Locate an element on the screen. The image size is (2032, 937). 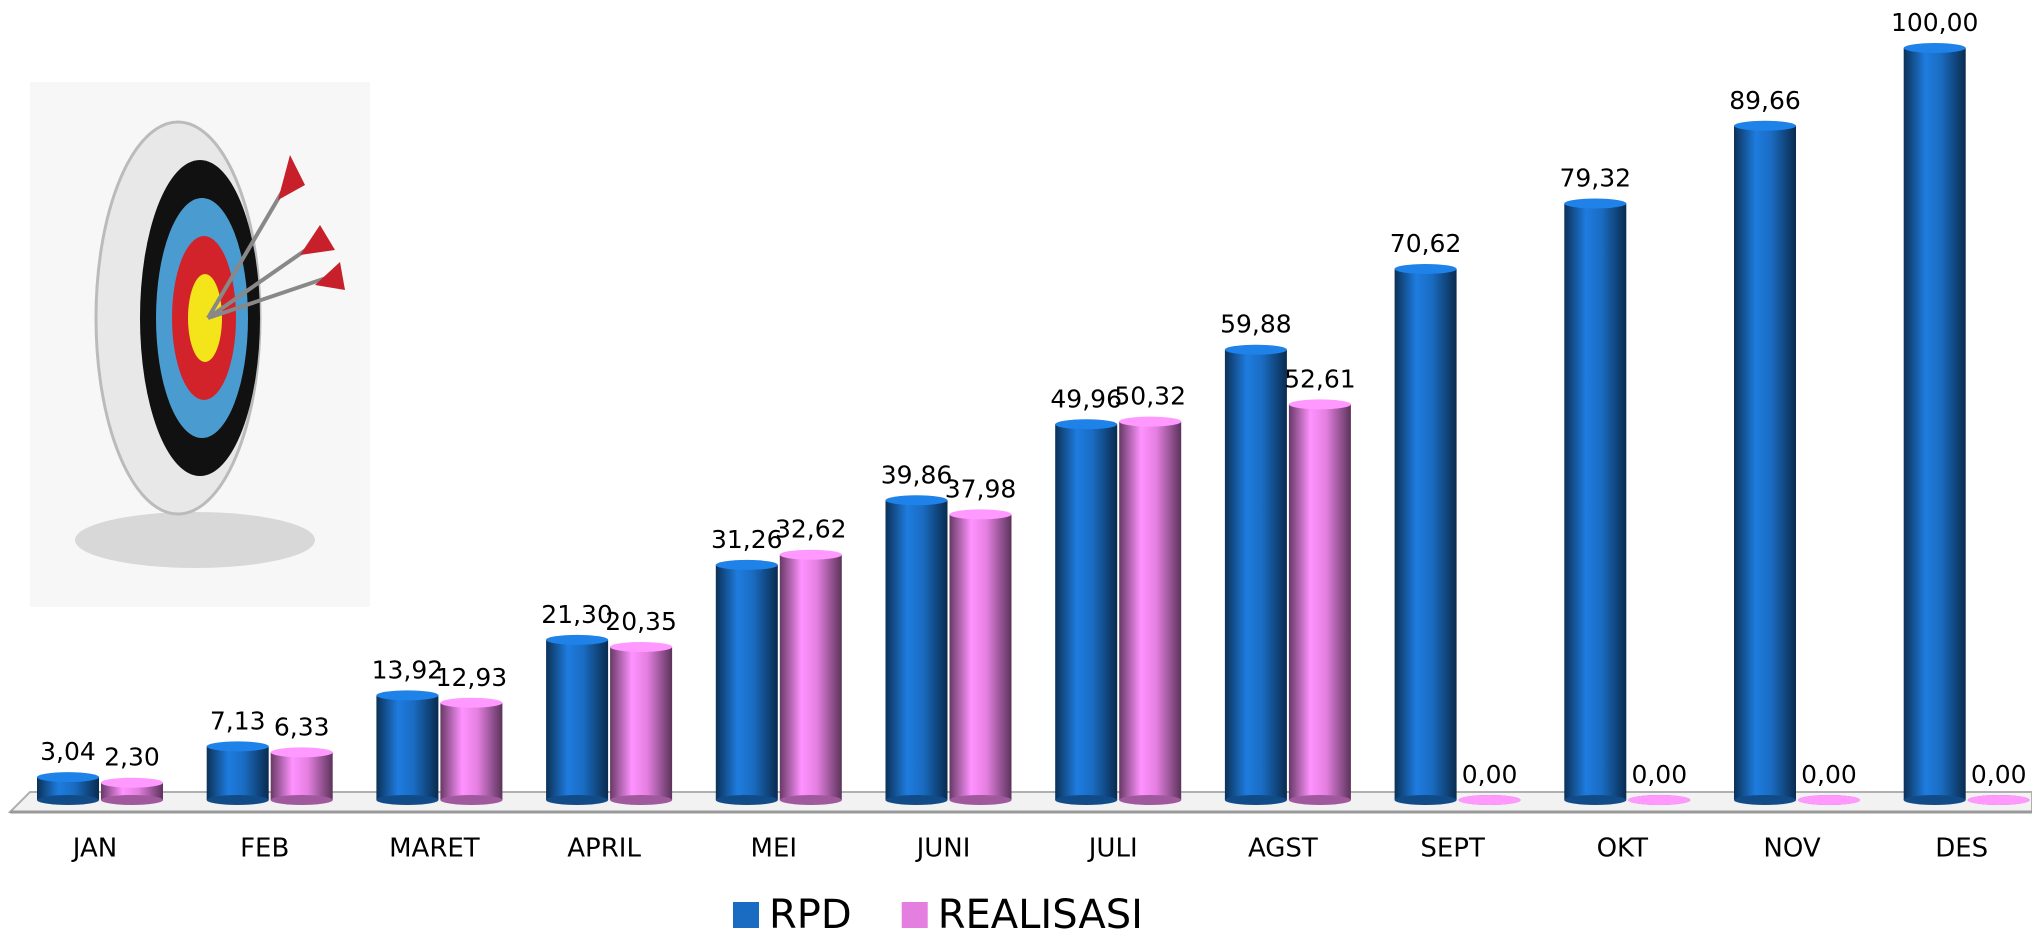
value-label: 13,92 is located at coordinates (408, 669).